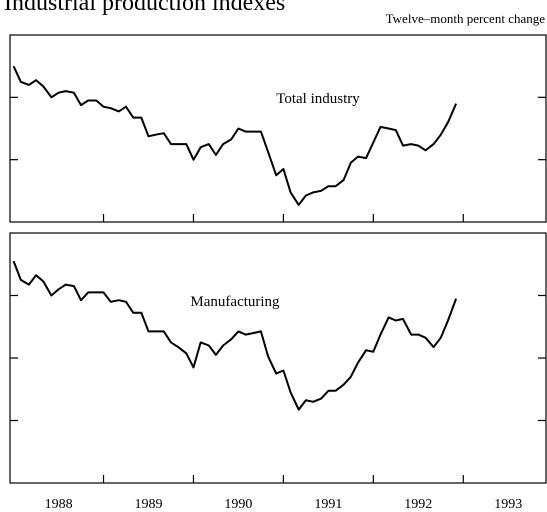 This screenshot has height=512, width=547. I want to click on chart-title: Industrial production indexes, so click(144, 8).